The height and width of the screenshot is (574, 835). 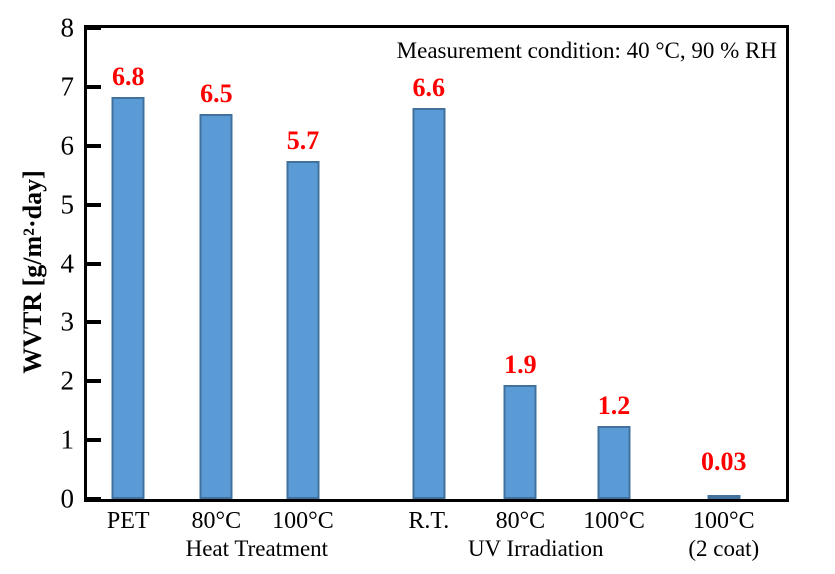 I want to click on y-axis-tick-label: 2, so click(x=67, y=380).